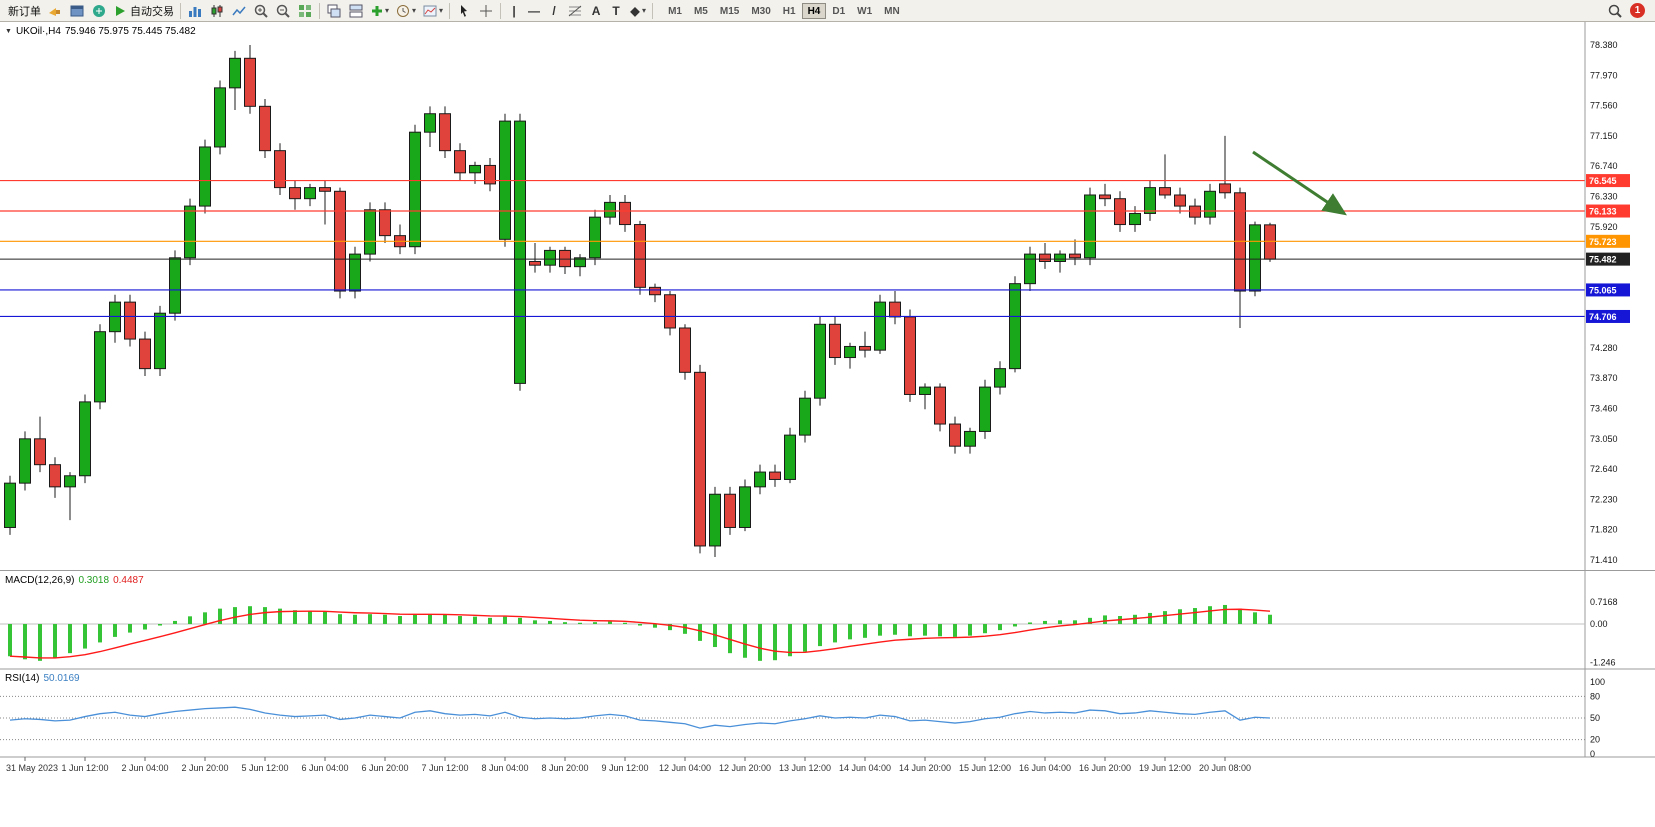 This screenshot has width=1655, height=827. What do you see at coordinates (838, 11) in the screenshot?
I see `timeframe-d1-button: D1` at bounding box center [838, 11].